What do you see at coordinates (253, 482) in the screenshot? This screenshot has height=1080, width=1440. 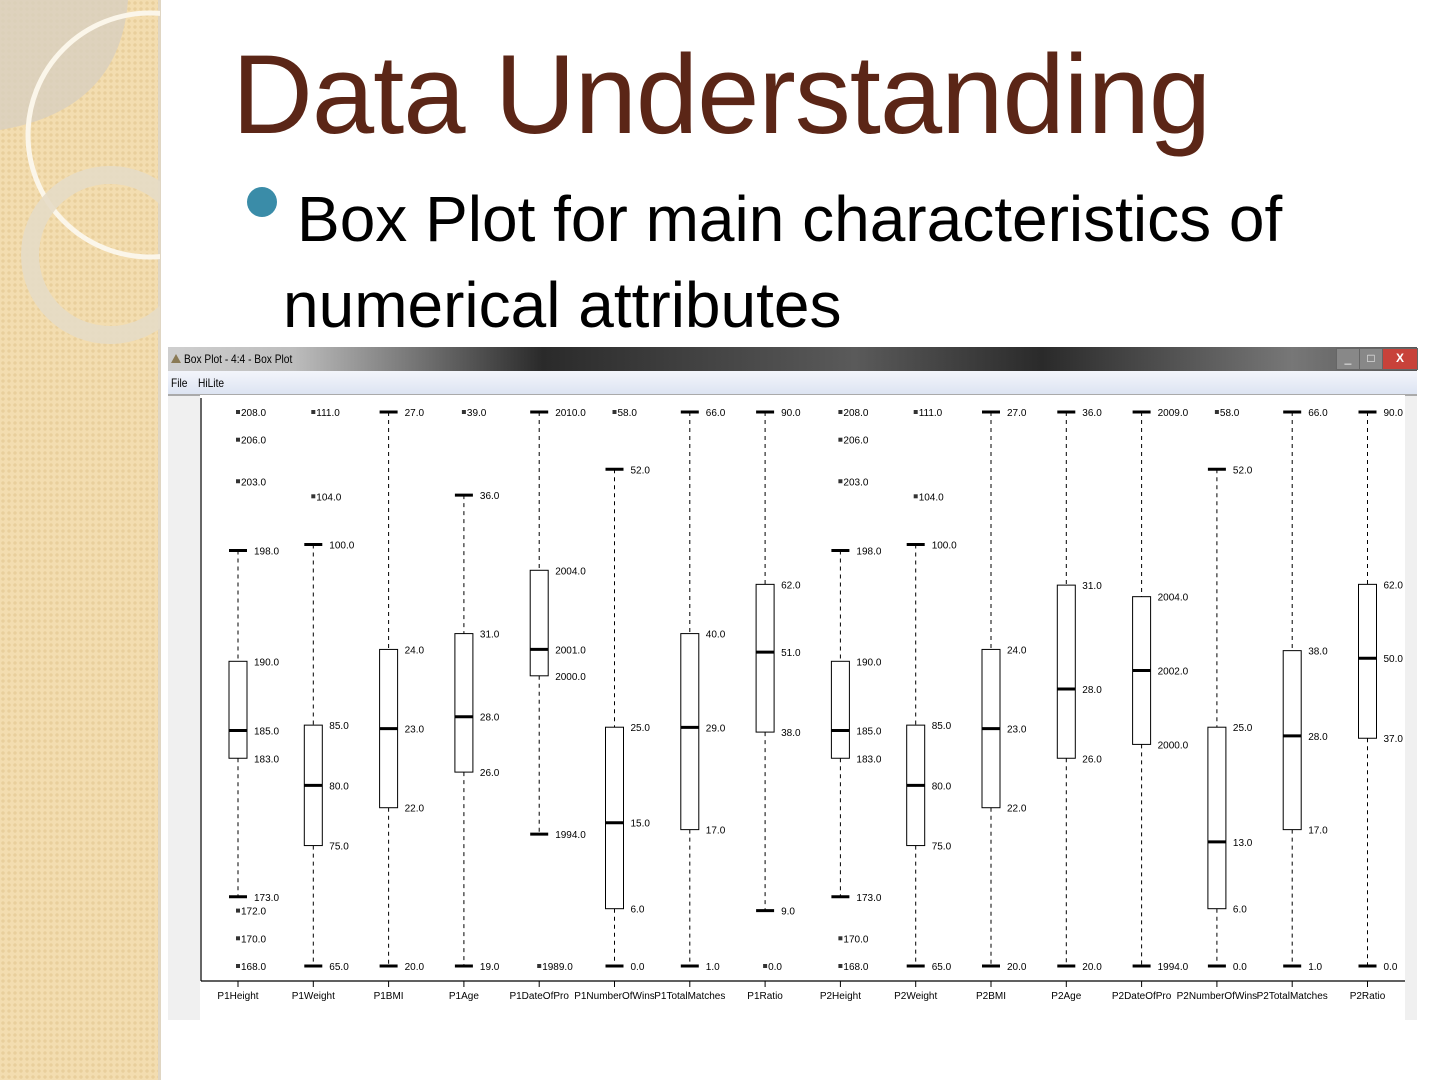 I see `outlier-label: 203.0` at bounding box center [253, 482].